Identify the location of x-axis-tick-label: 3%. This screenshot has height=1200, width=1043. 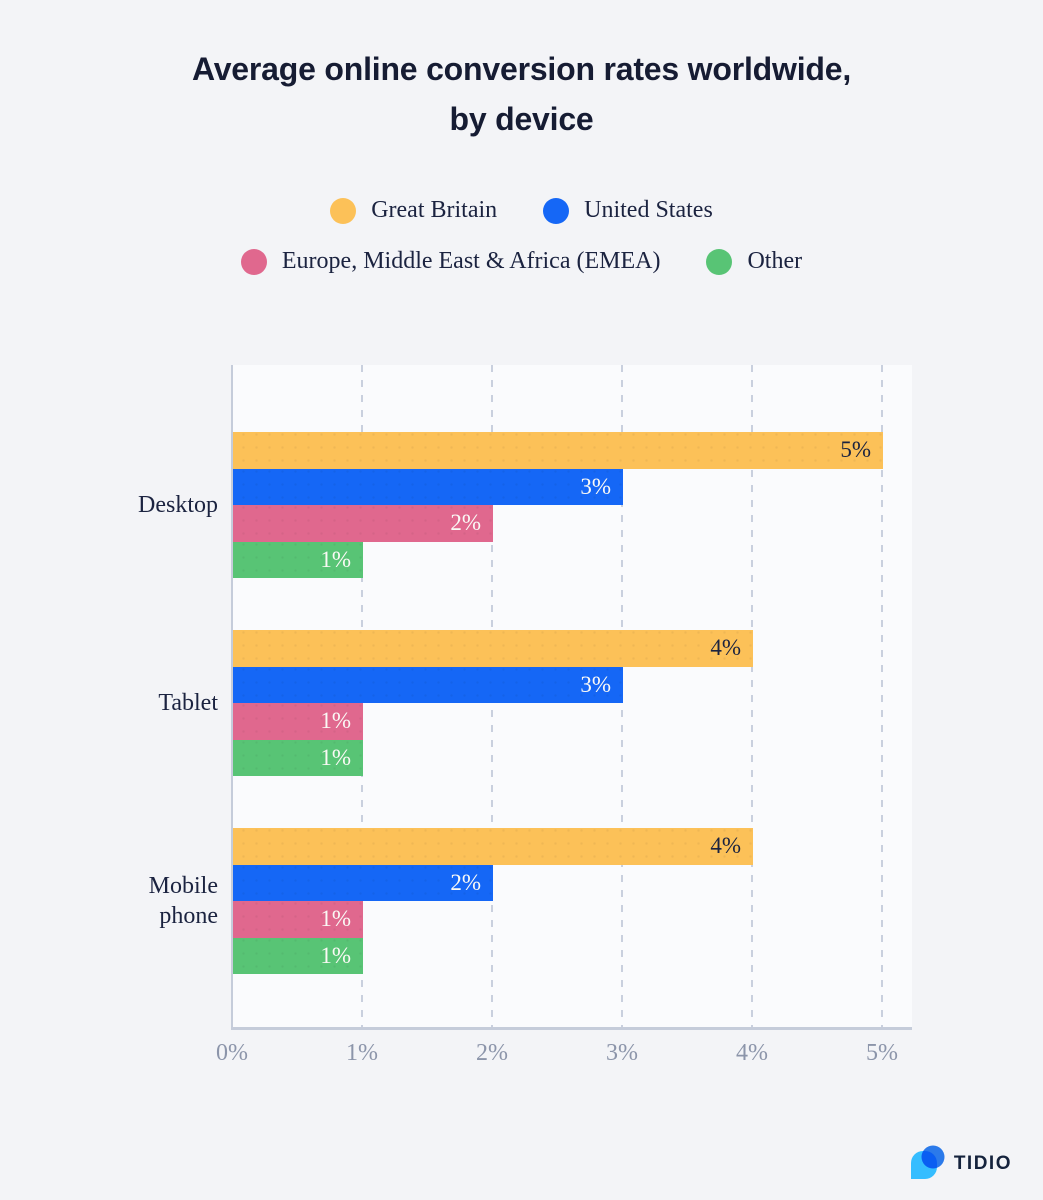
(622, 1053).